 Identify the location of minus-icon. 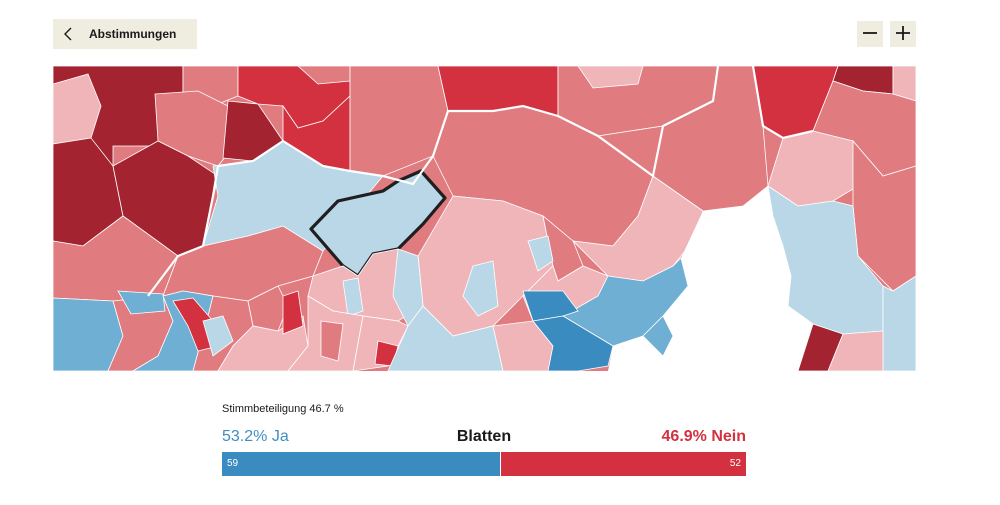
(870, 34).